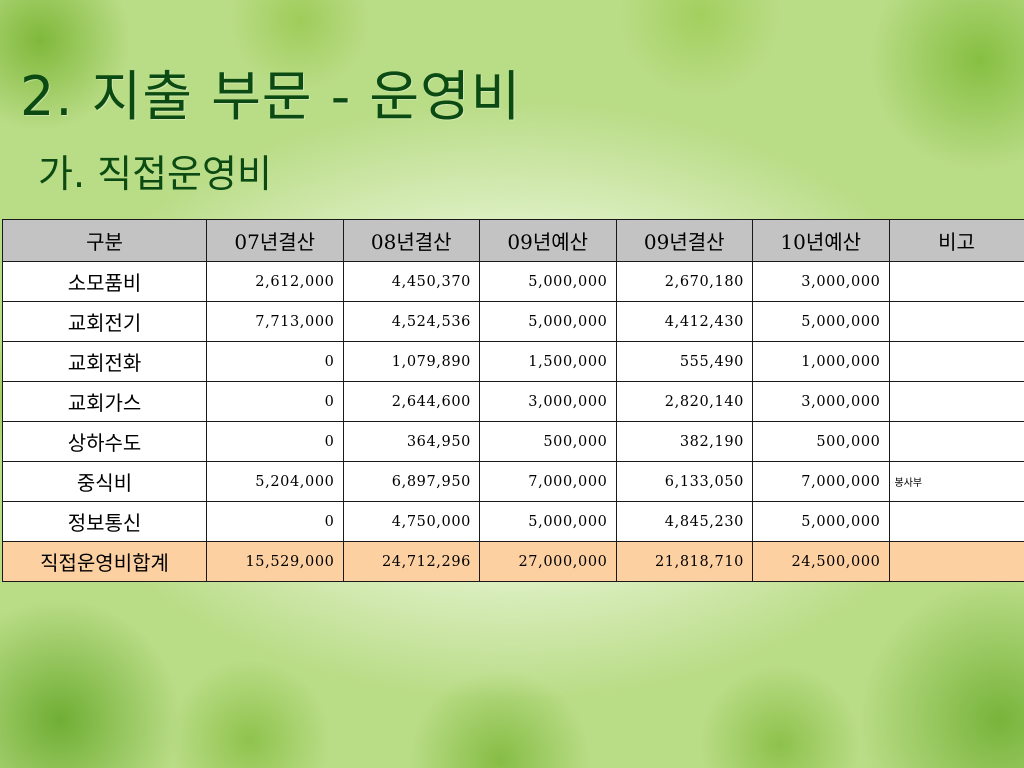 This screenshot has height=768, width=1024. What do you see at coordinates (104, 281) in the screenshot?
I see `row-label: 소모품비` at bounding box center [104, 281].